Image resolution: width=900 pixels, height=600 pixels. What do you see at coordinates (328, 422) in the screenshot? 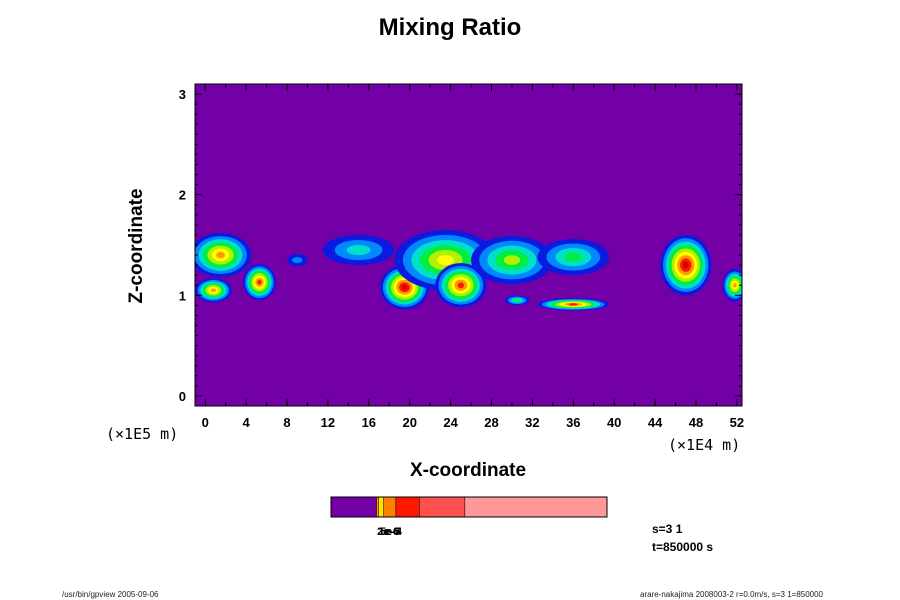
I see `x-tick-label: 12` at bounding box center [328, 422].